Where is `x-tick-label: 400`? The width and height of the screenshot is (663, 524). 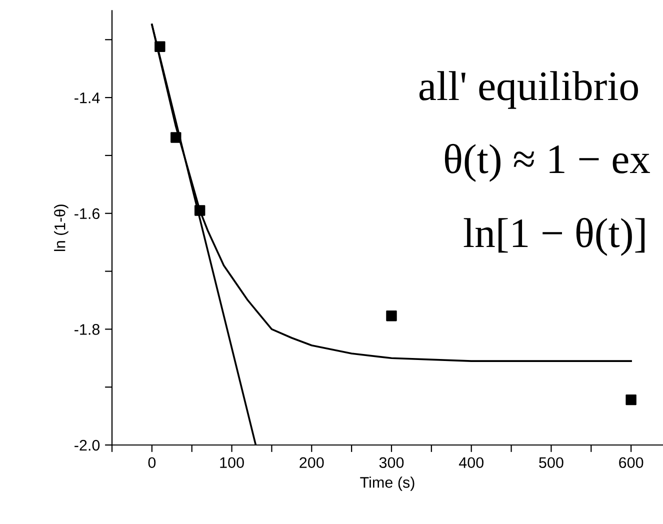 x-tick-label: 400 is located at coordinates (471, 462).